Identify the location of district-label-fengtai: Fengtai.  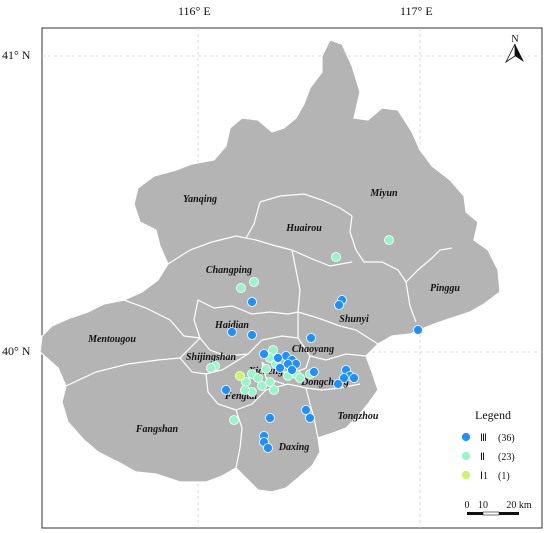
(240, 396).